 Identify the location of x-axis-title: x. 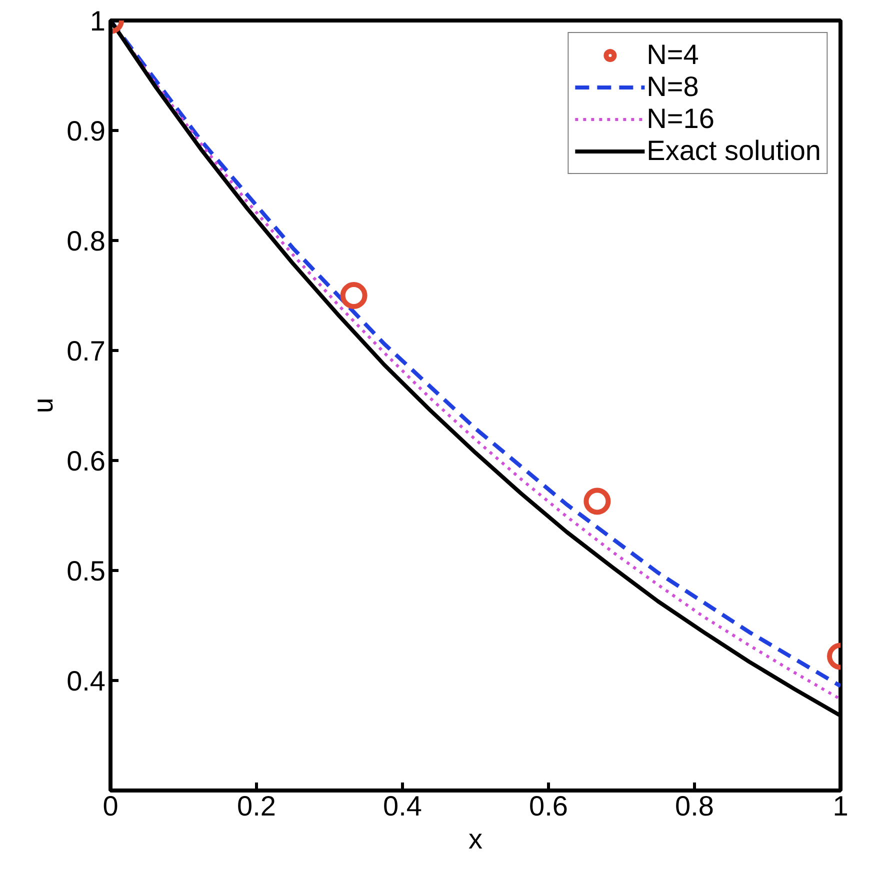
(475, 839).